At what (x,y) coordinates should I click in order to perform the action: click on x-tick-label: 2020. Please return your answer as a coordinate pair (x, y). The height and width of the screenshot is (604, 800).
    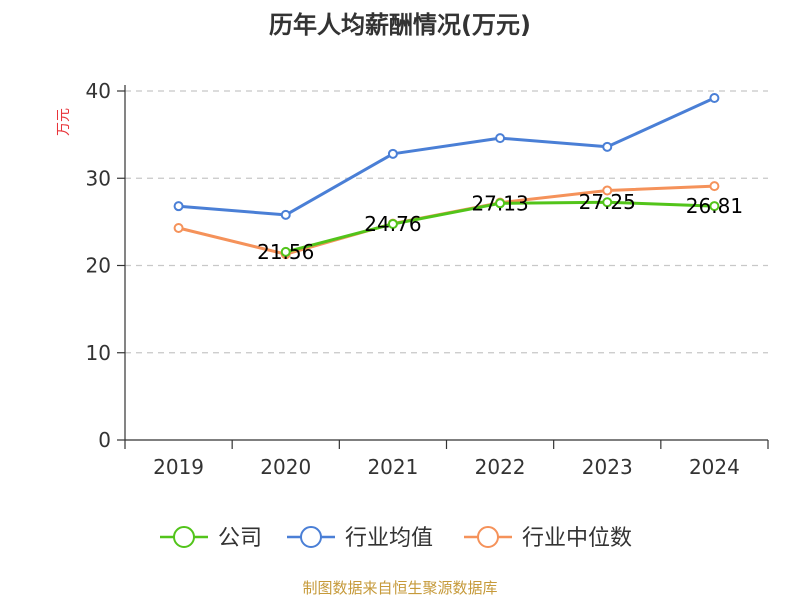
    Looking at the image, I should click on (285, 467).